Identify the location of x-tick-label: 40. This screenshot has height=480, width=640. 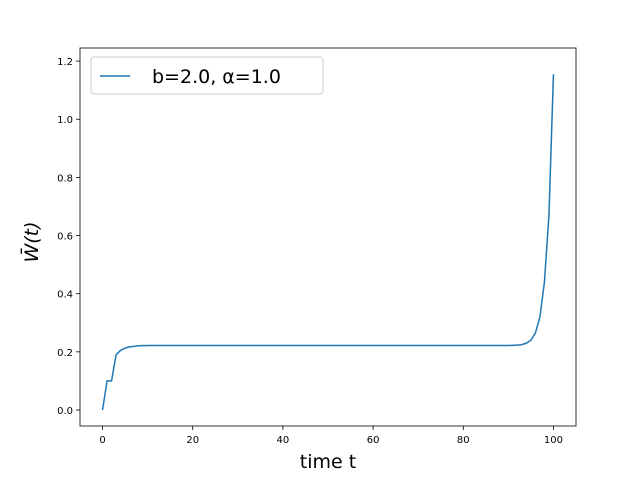
(283, 440).